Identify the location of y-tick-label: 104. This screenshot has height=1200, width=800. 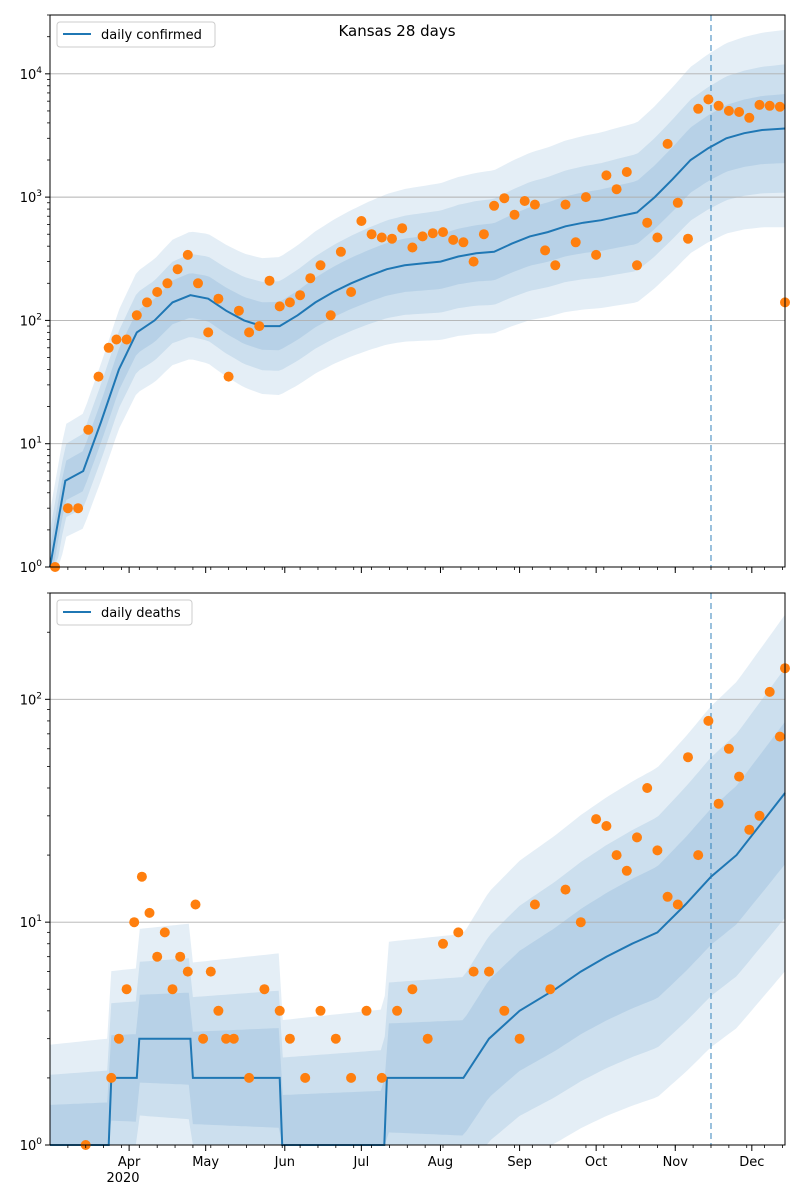
(31, 74).